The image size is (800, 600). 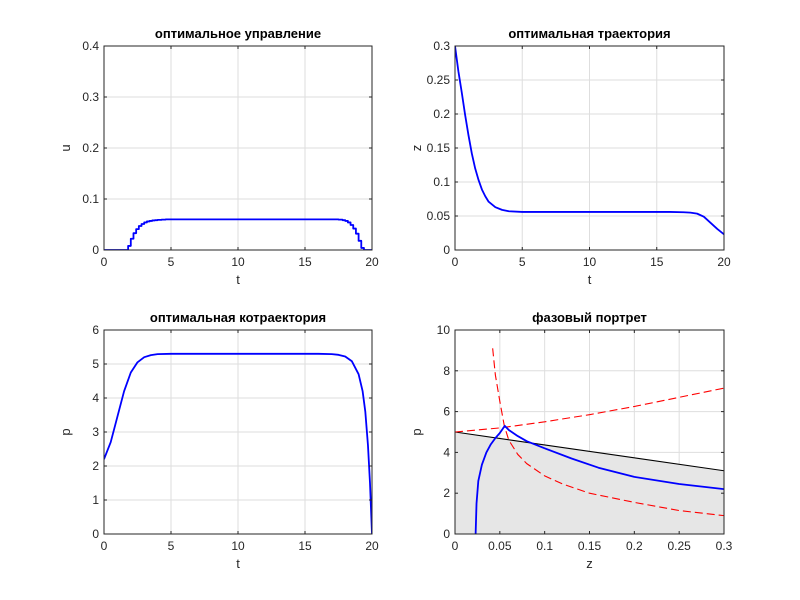 What do you see at coordinates (634, 546) in the screenshot?
I see `x-tick-label: 0.2` at bounding box center [634, 546].